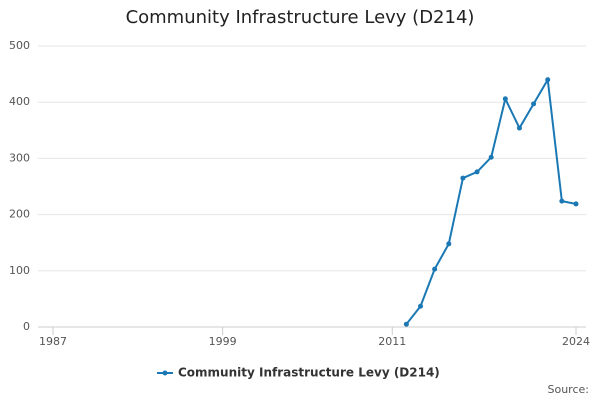 Image resolution: width=600 pixels, height=400 pixels. What do you see at coordinates (19, 157) in the screenshot?
I see `y-tick-label: 300` at bounding box center [19, 157].